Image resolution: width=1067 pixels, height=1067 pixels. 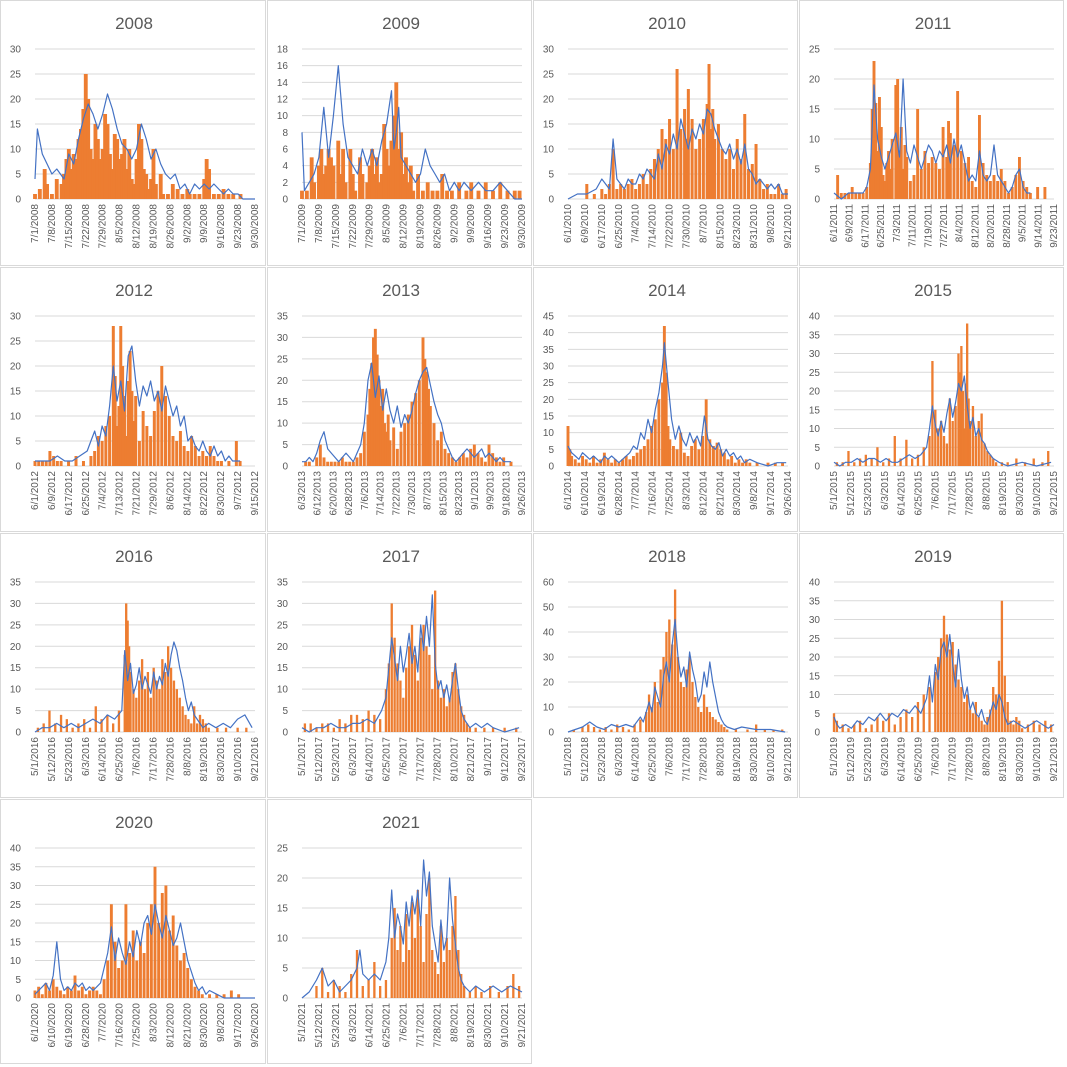 What do you see at coordinates (401, 290) in the screenshot?
I see `chart-title: 2013` at bounding box center [401, 290].